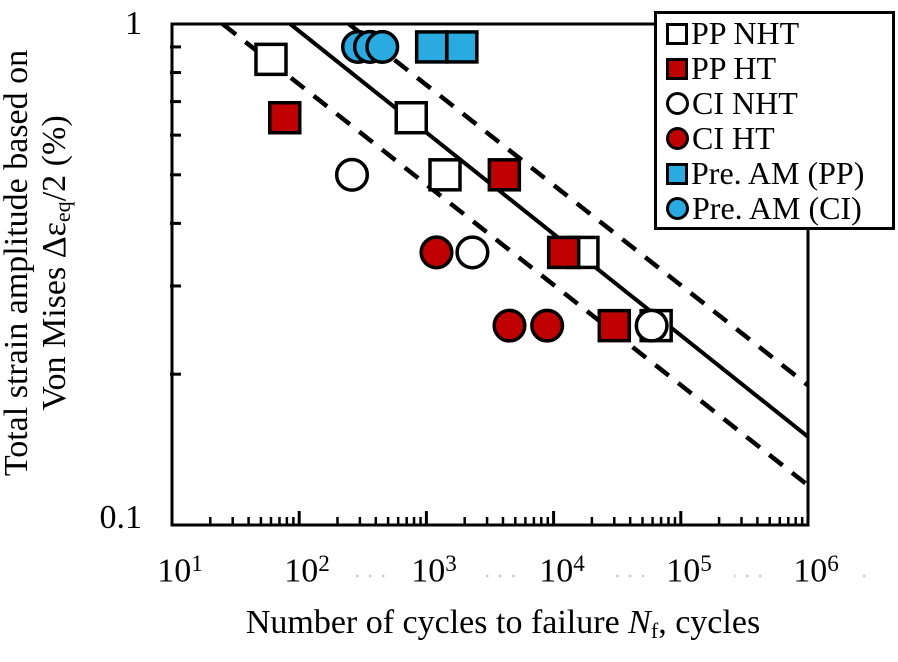  What do you see at coordinates (816, 572) in the screenshot?
I see `x-tick-label-10e6: 106` at bounding box center [816, 572].